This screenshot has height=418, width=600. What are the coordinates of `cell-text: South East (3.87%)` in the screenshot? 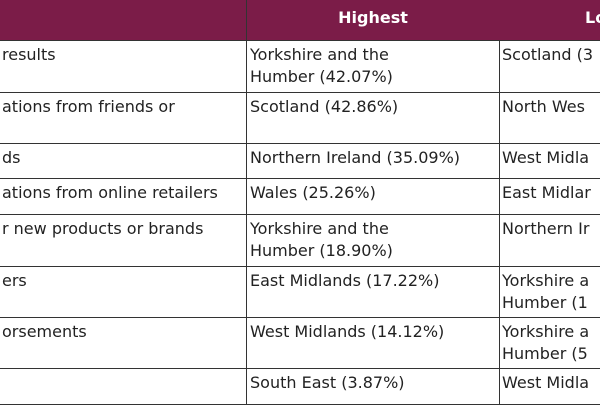 It's located at (327, 382).